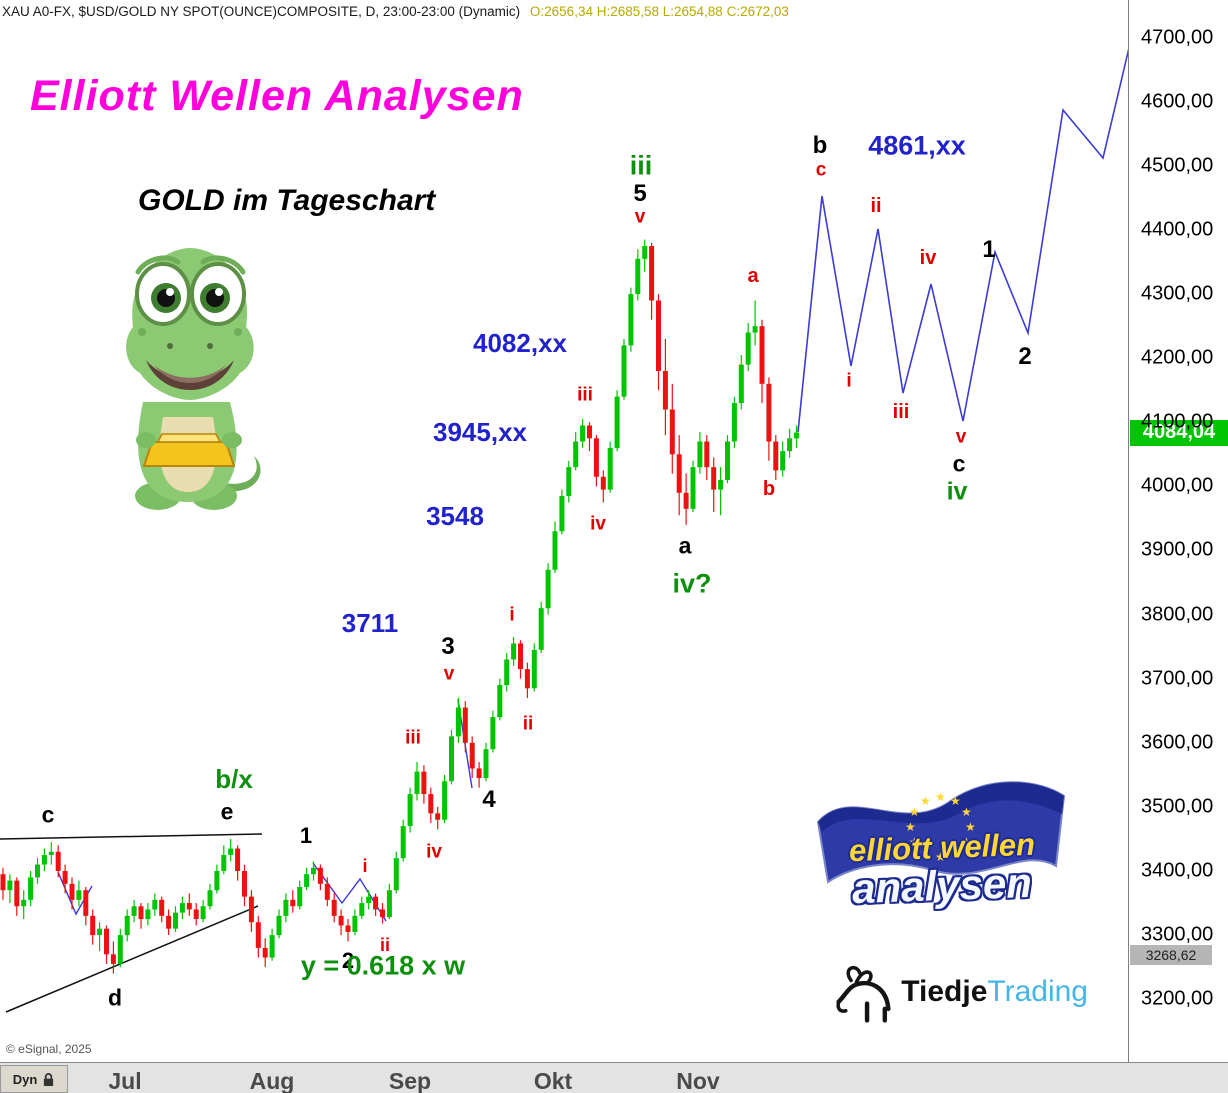 Image resolution: width=1228 pixels, height=1093 pixels. What do you see at coordinates (1179, 432) in the screenshot?
I see `current-price-badge: 4084,04` at bounding box center [1179, 432].